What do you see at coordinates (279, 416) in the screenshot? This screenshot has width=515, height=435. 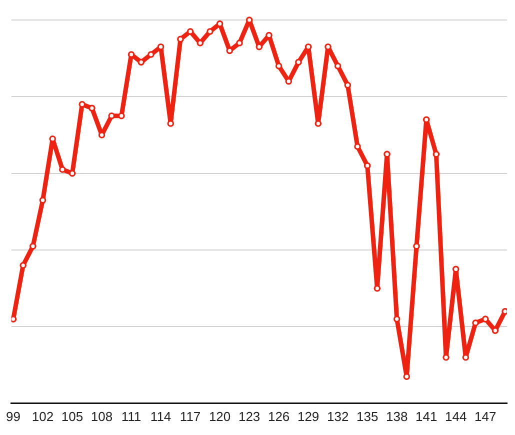 I see `x-tick-label: 126` at bounding box center [279, 416].